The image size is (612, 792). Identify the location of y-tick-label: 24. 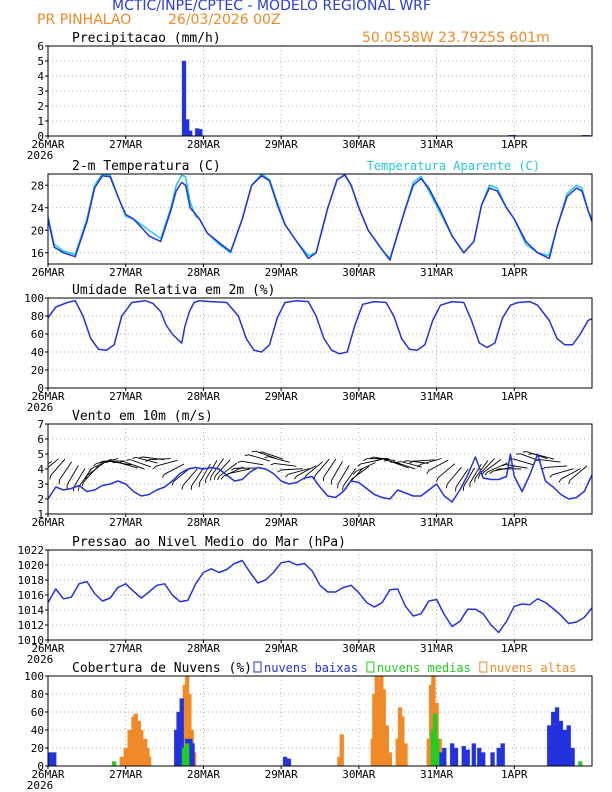
(38, 208).